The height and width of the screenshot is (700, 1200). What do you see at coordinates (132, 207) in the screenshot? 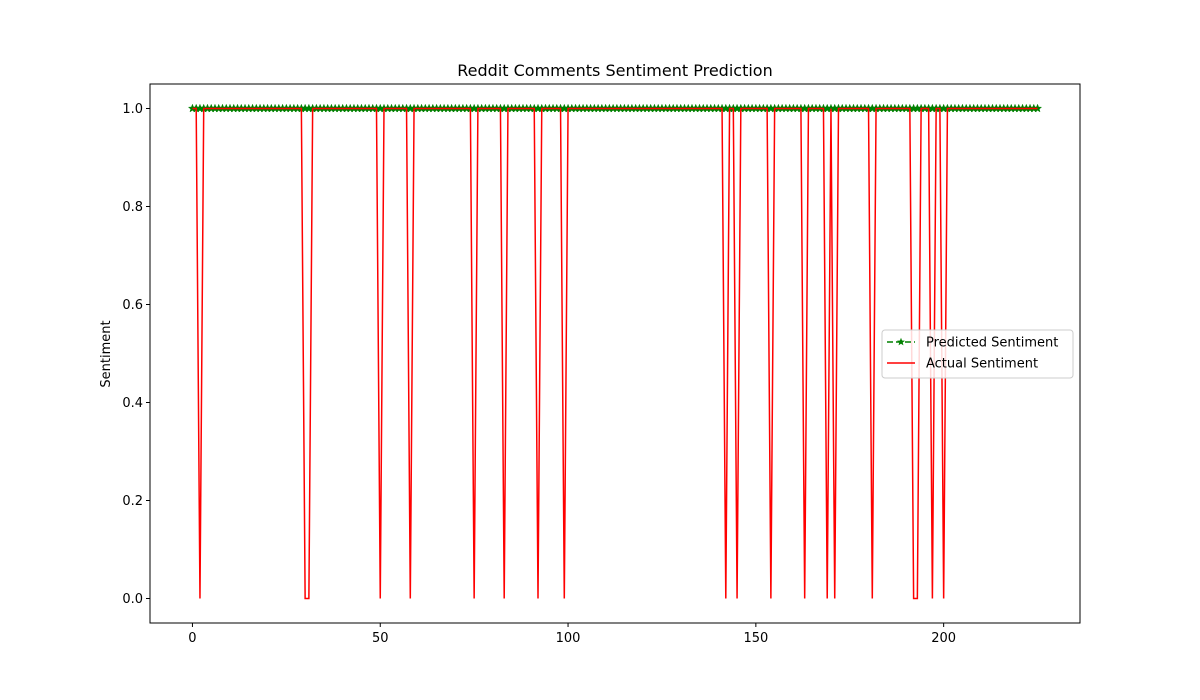
I see `y-tick-label: 0.8` at bounding box center [132, 207].